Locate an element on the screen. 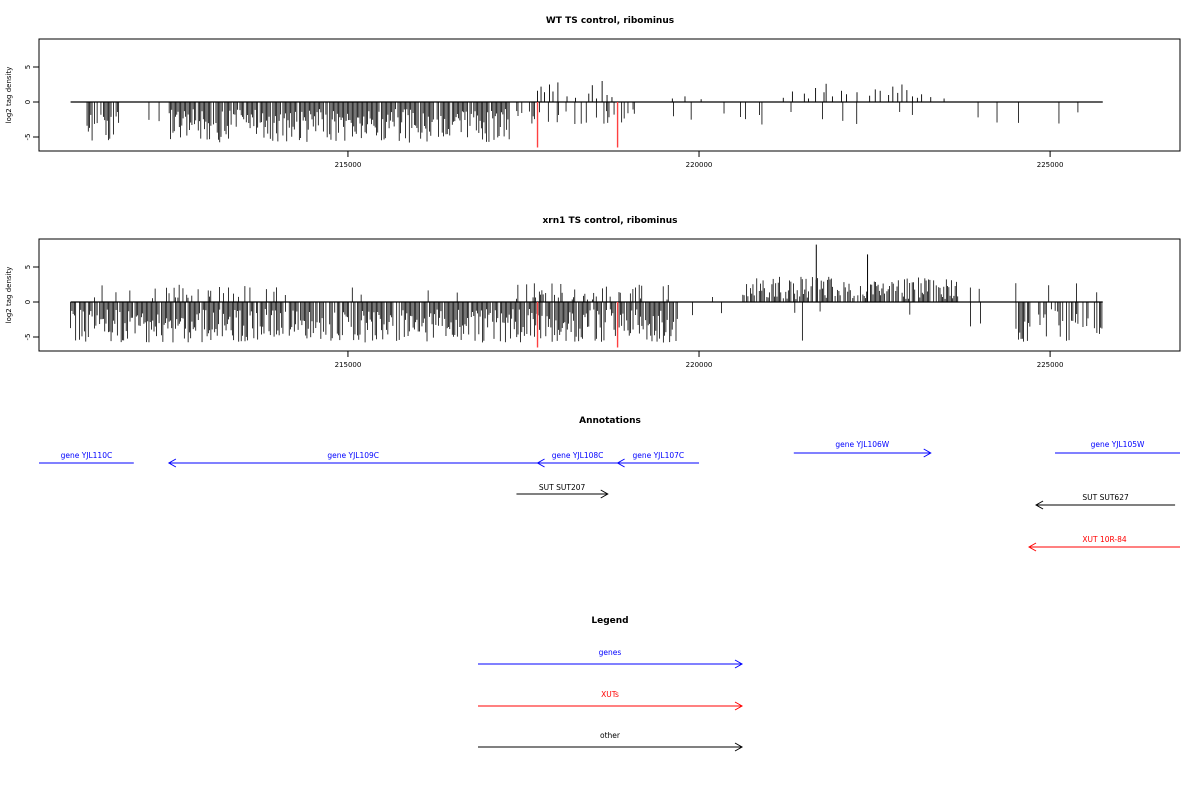 The height and width of the screenshot is (800, 1200). feature-label: SUT SUT207 is located at coordinates (562, 487).